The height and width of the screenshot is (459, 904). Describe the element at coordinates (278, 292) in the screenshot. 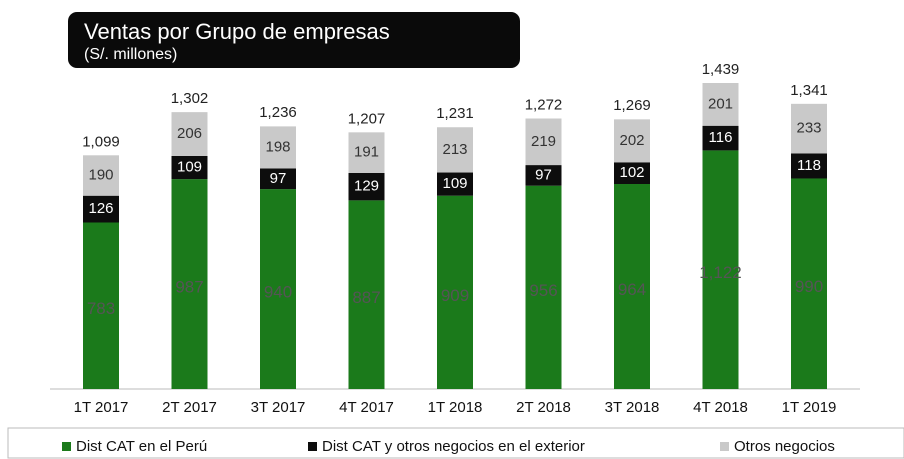

I see `data-label: 940` at that location.